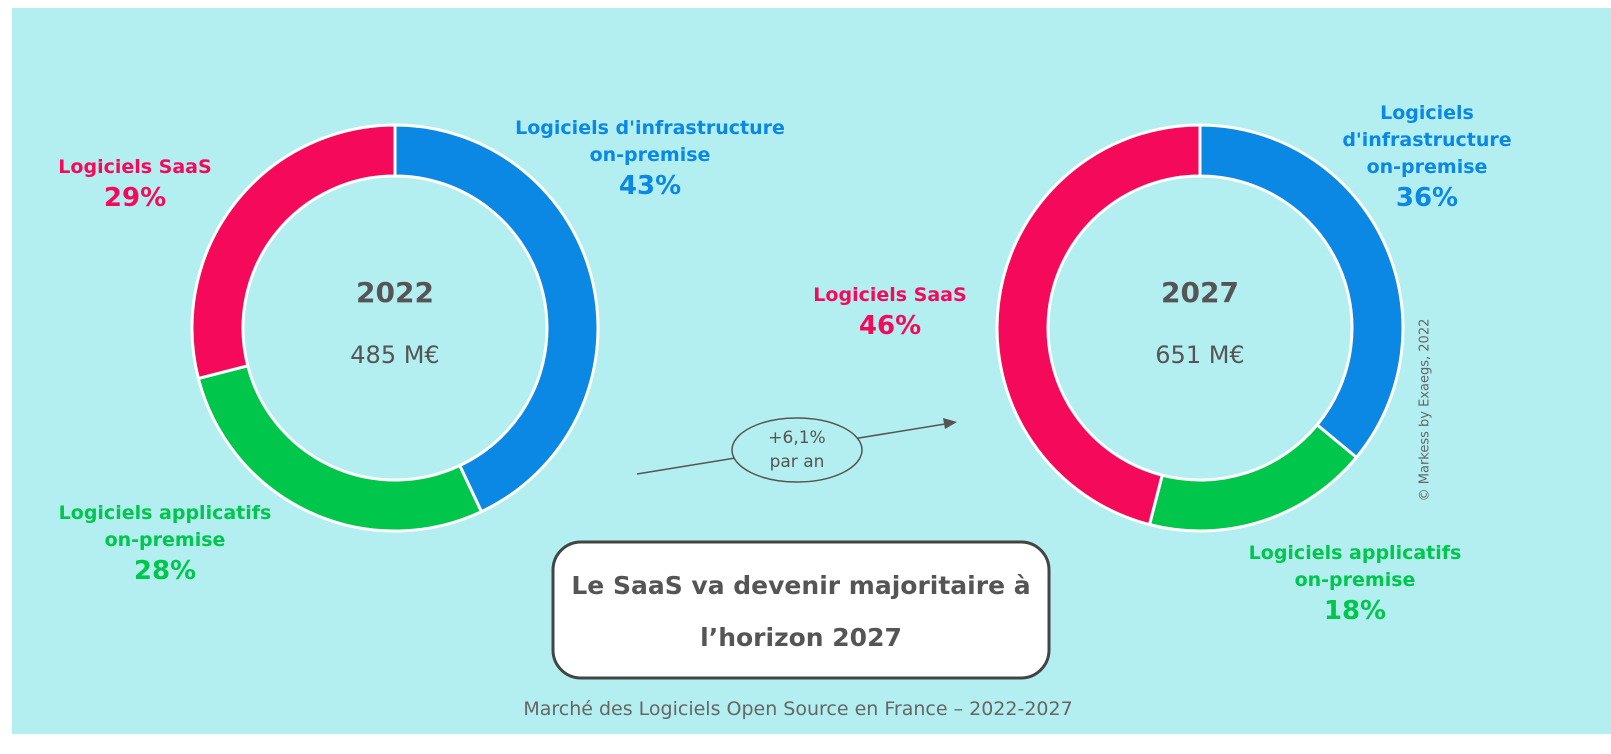  What do you see at coordinates (395, 292) in the screenshot?
I see `donut-title: 2022` at bounding box center [395, 292].